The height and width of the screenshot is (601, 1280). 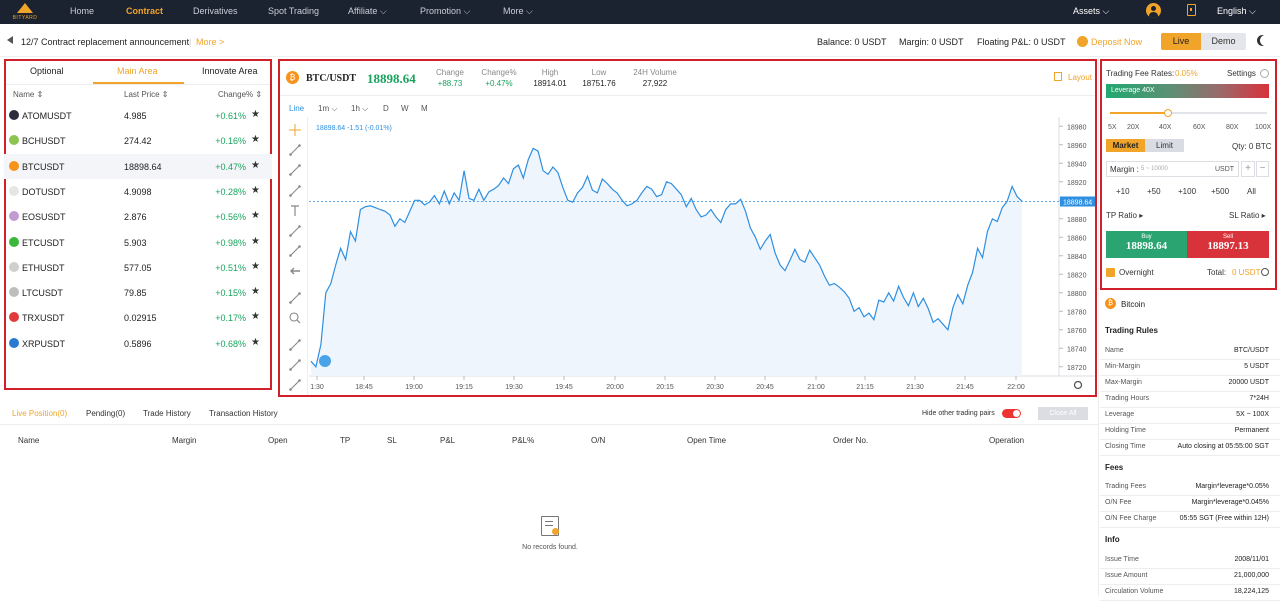 I want to click on sl-ratio-button: SL Ratio ▸, so click(x=1247, y=215).